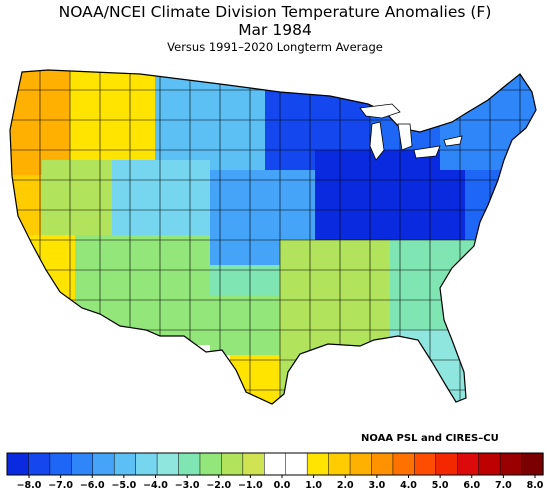  I want to click on region-southern-california, so click(42, 280).